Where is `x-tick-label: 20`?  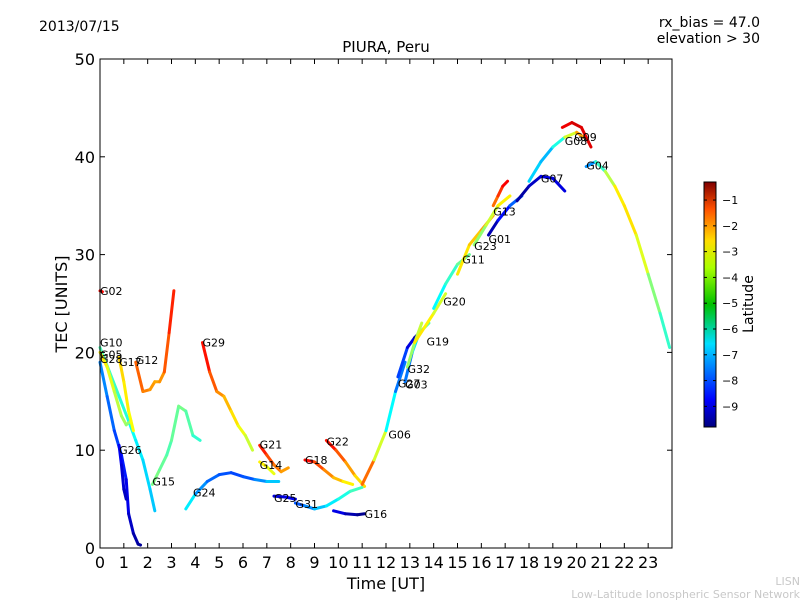
x-tick-label: 20 is located at coordinates (576, 562).